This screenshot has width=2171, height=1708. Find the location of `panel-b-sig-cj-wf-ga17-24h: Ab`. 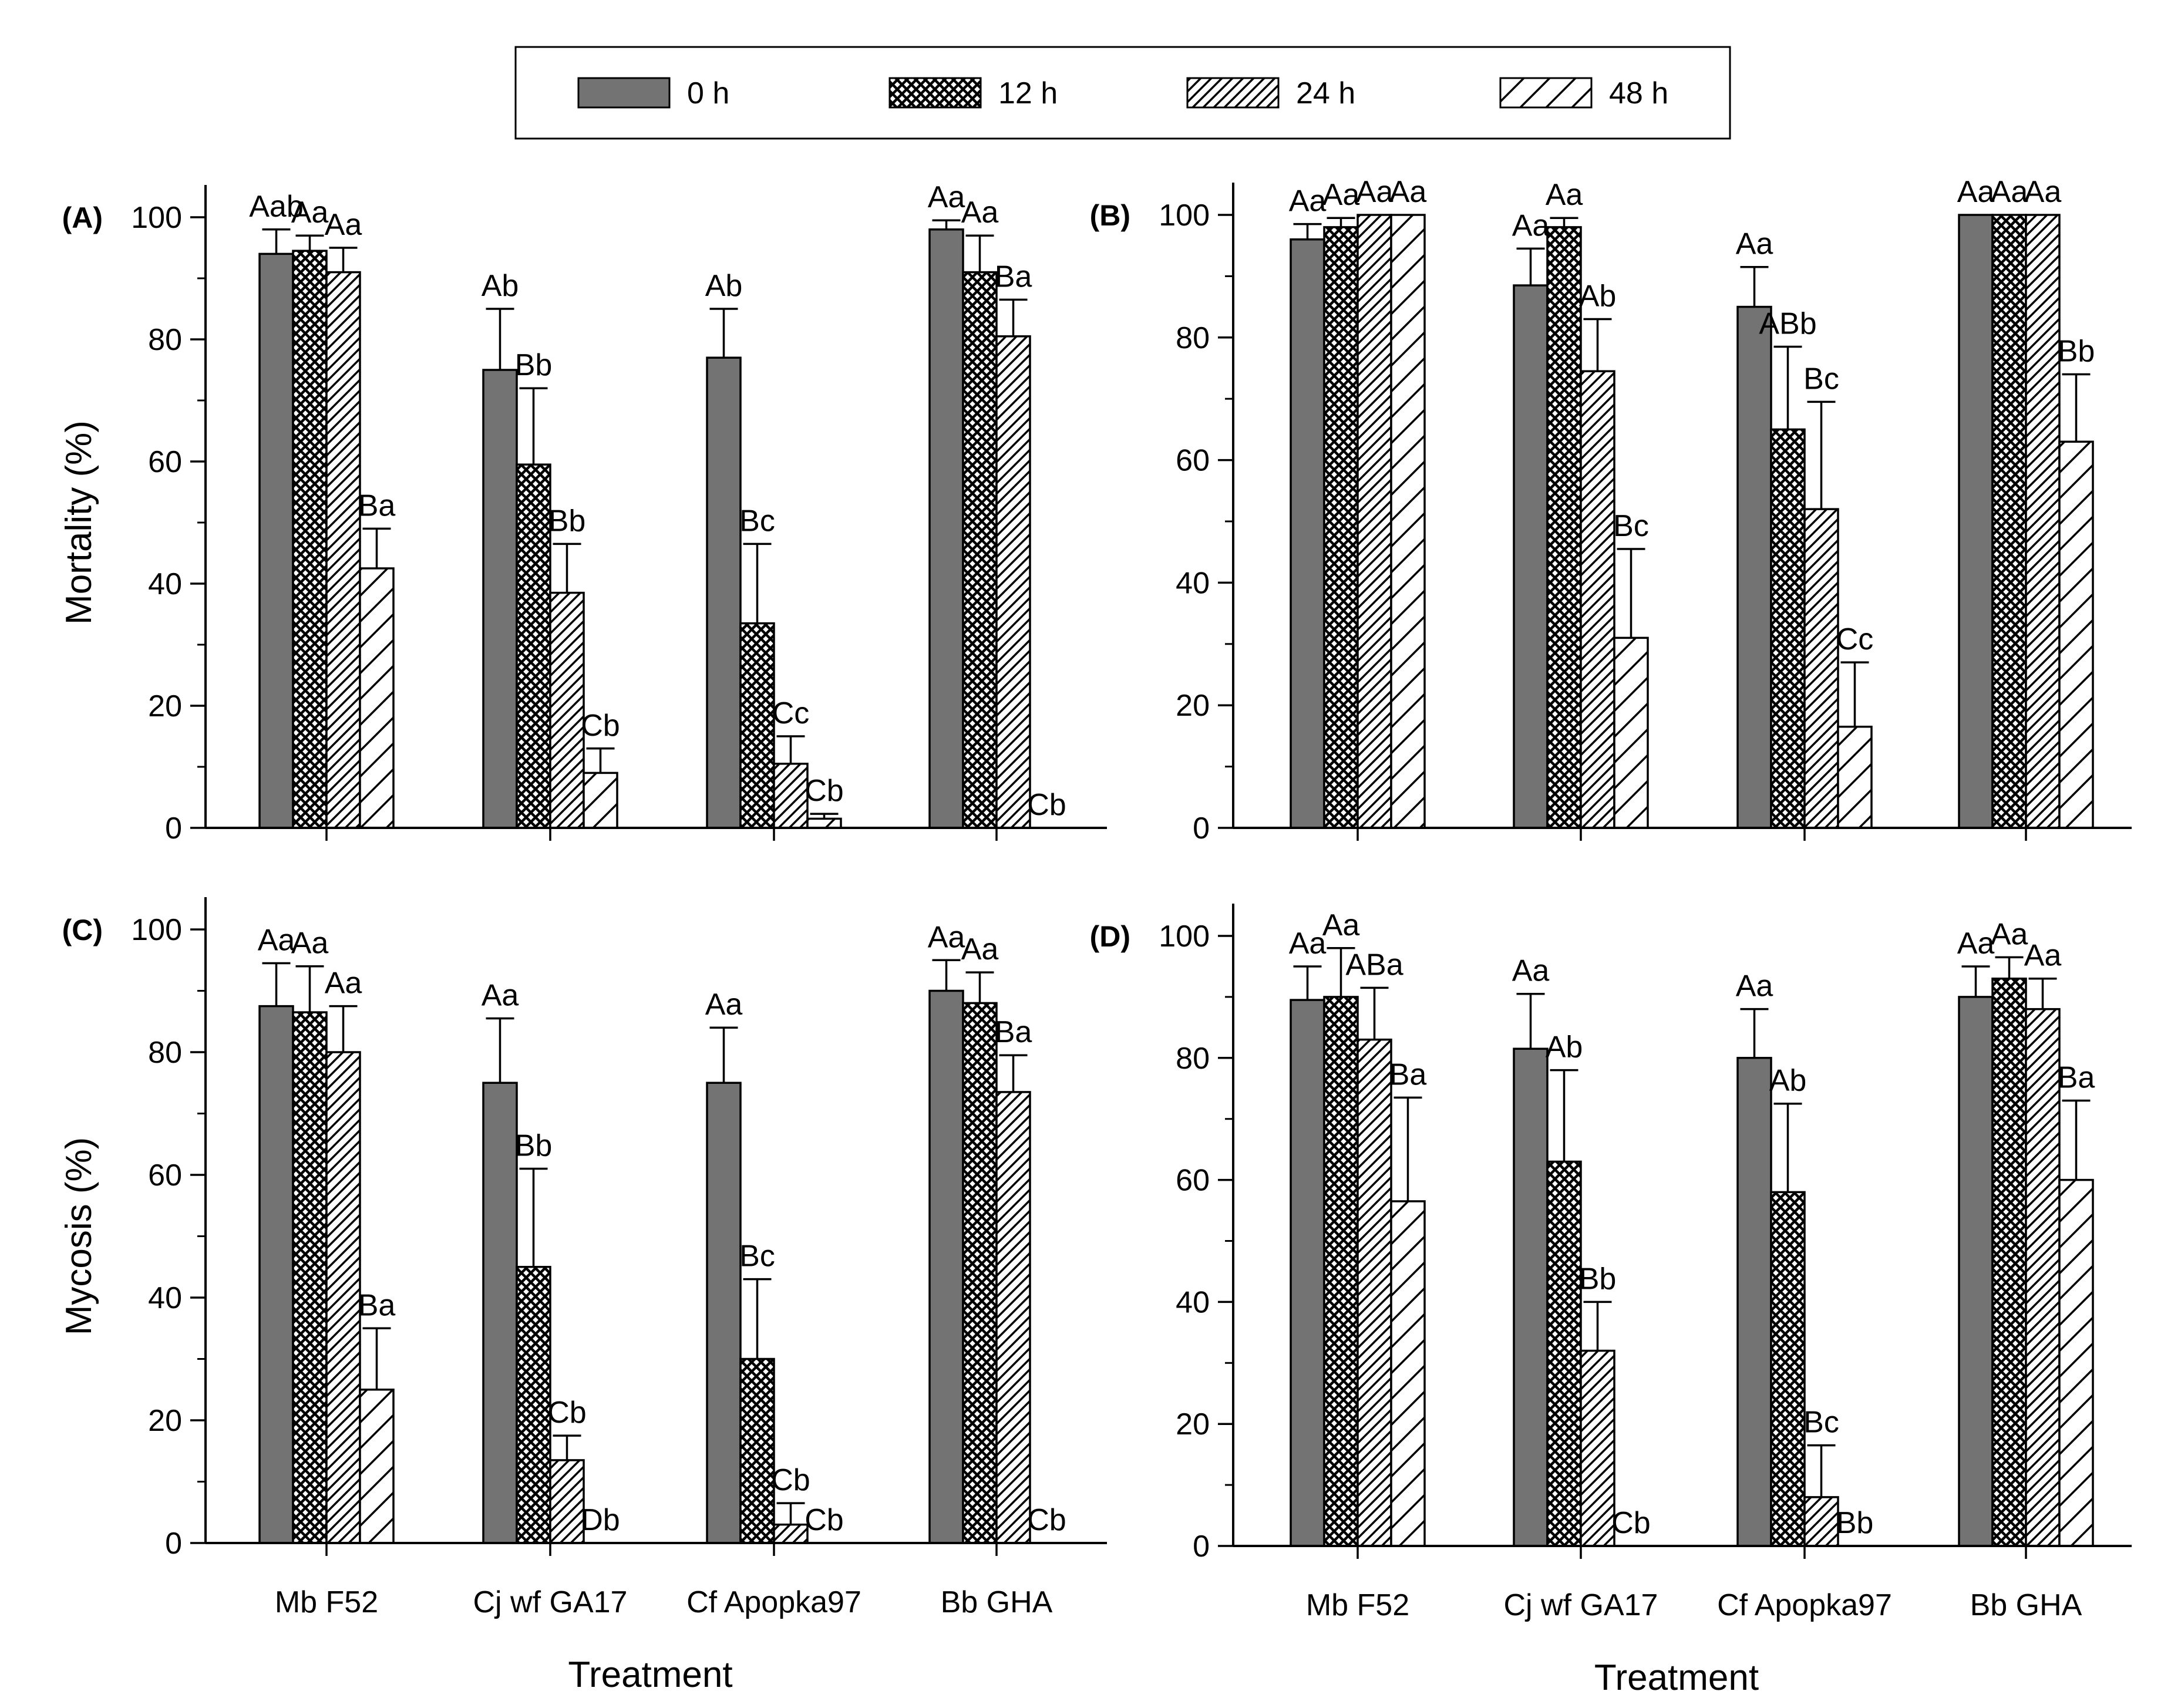

panel-b-sig-cj-wf-ga17-24h: Ab is located at coordinates (1598, 296).